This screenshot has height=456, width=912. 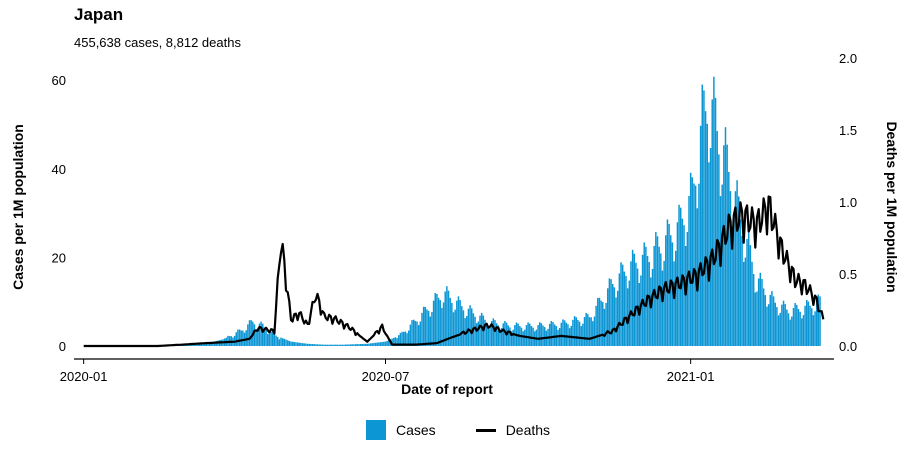 I want to click on y-axis-label: Cases per 1M population, so click(x=18, y=207).